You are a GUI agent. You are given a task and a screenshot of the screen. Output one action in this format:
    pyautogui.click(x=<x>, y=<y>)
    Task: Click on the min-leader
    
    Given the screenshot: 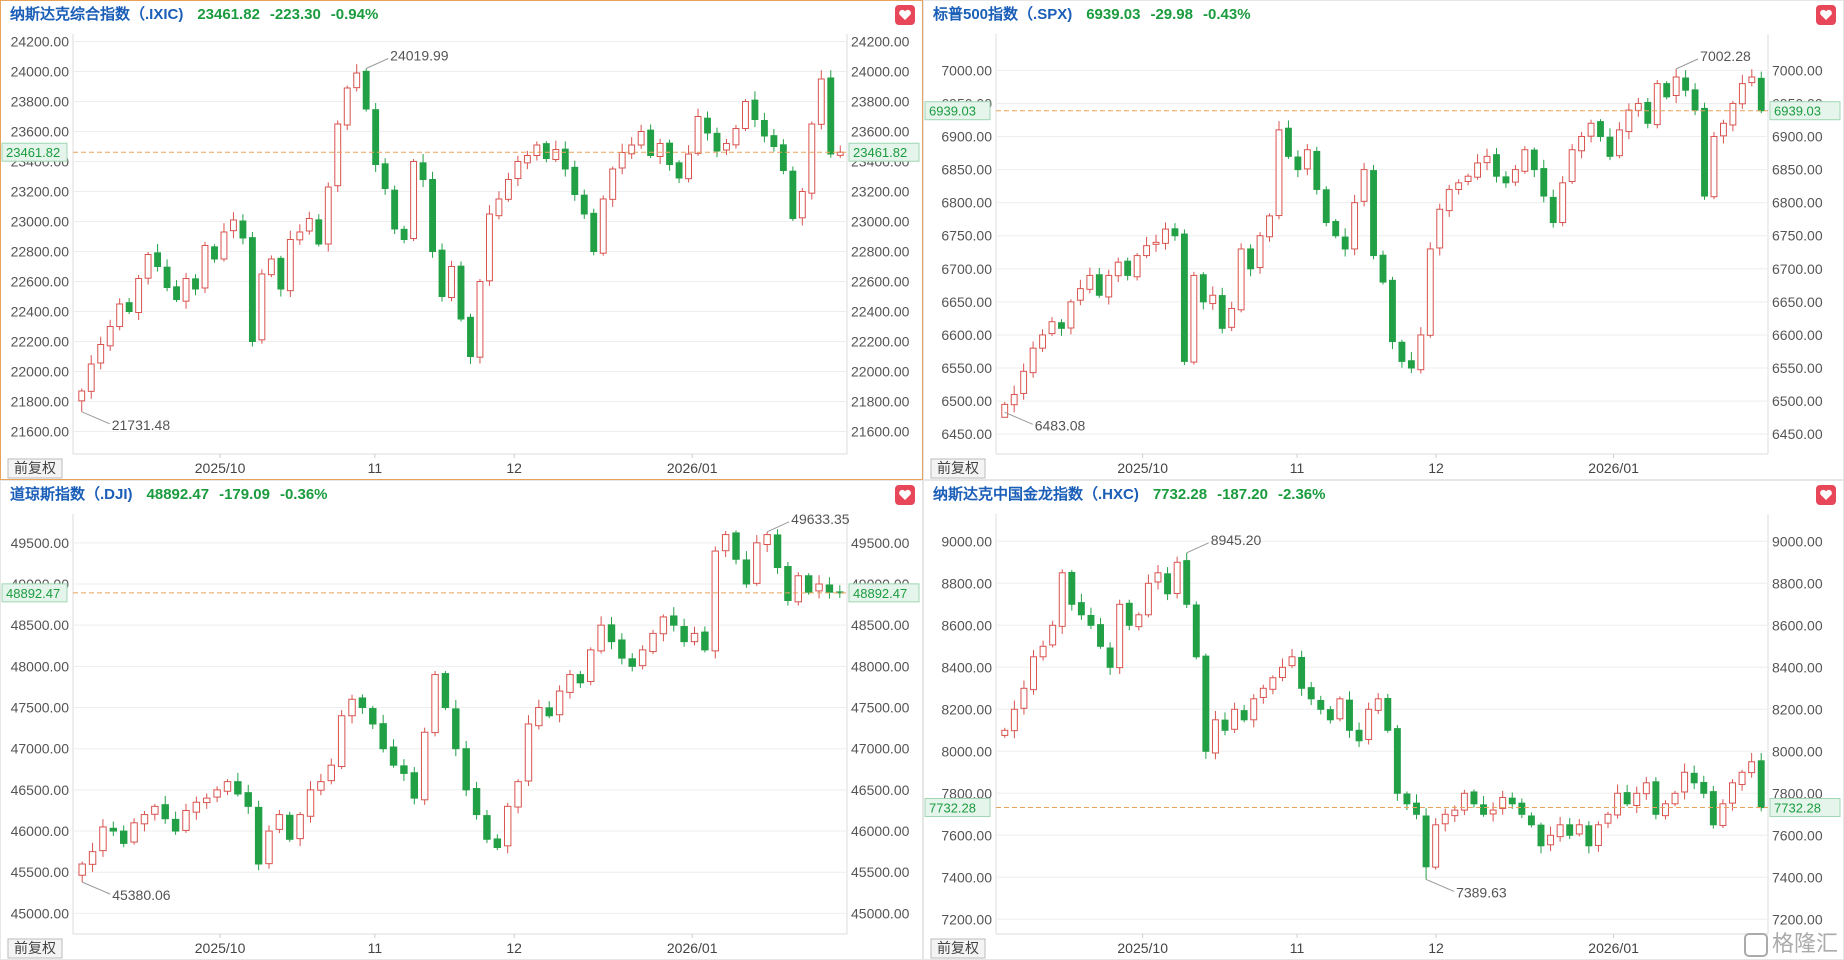 What is the action you would take?
    pyautogui.click(x=95, y=418)
    